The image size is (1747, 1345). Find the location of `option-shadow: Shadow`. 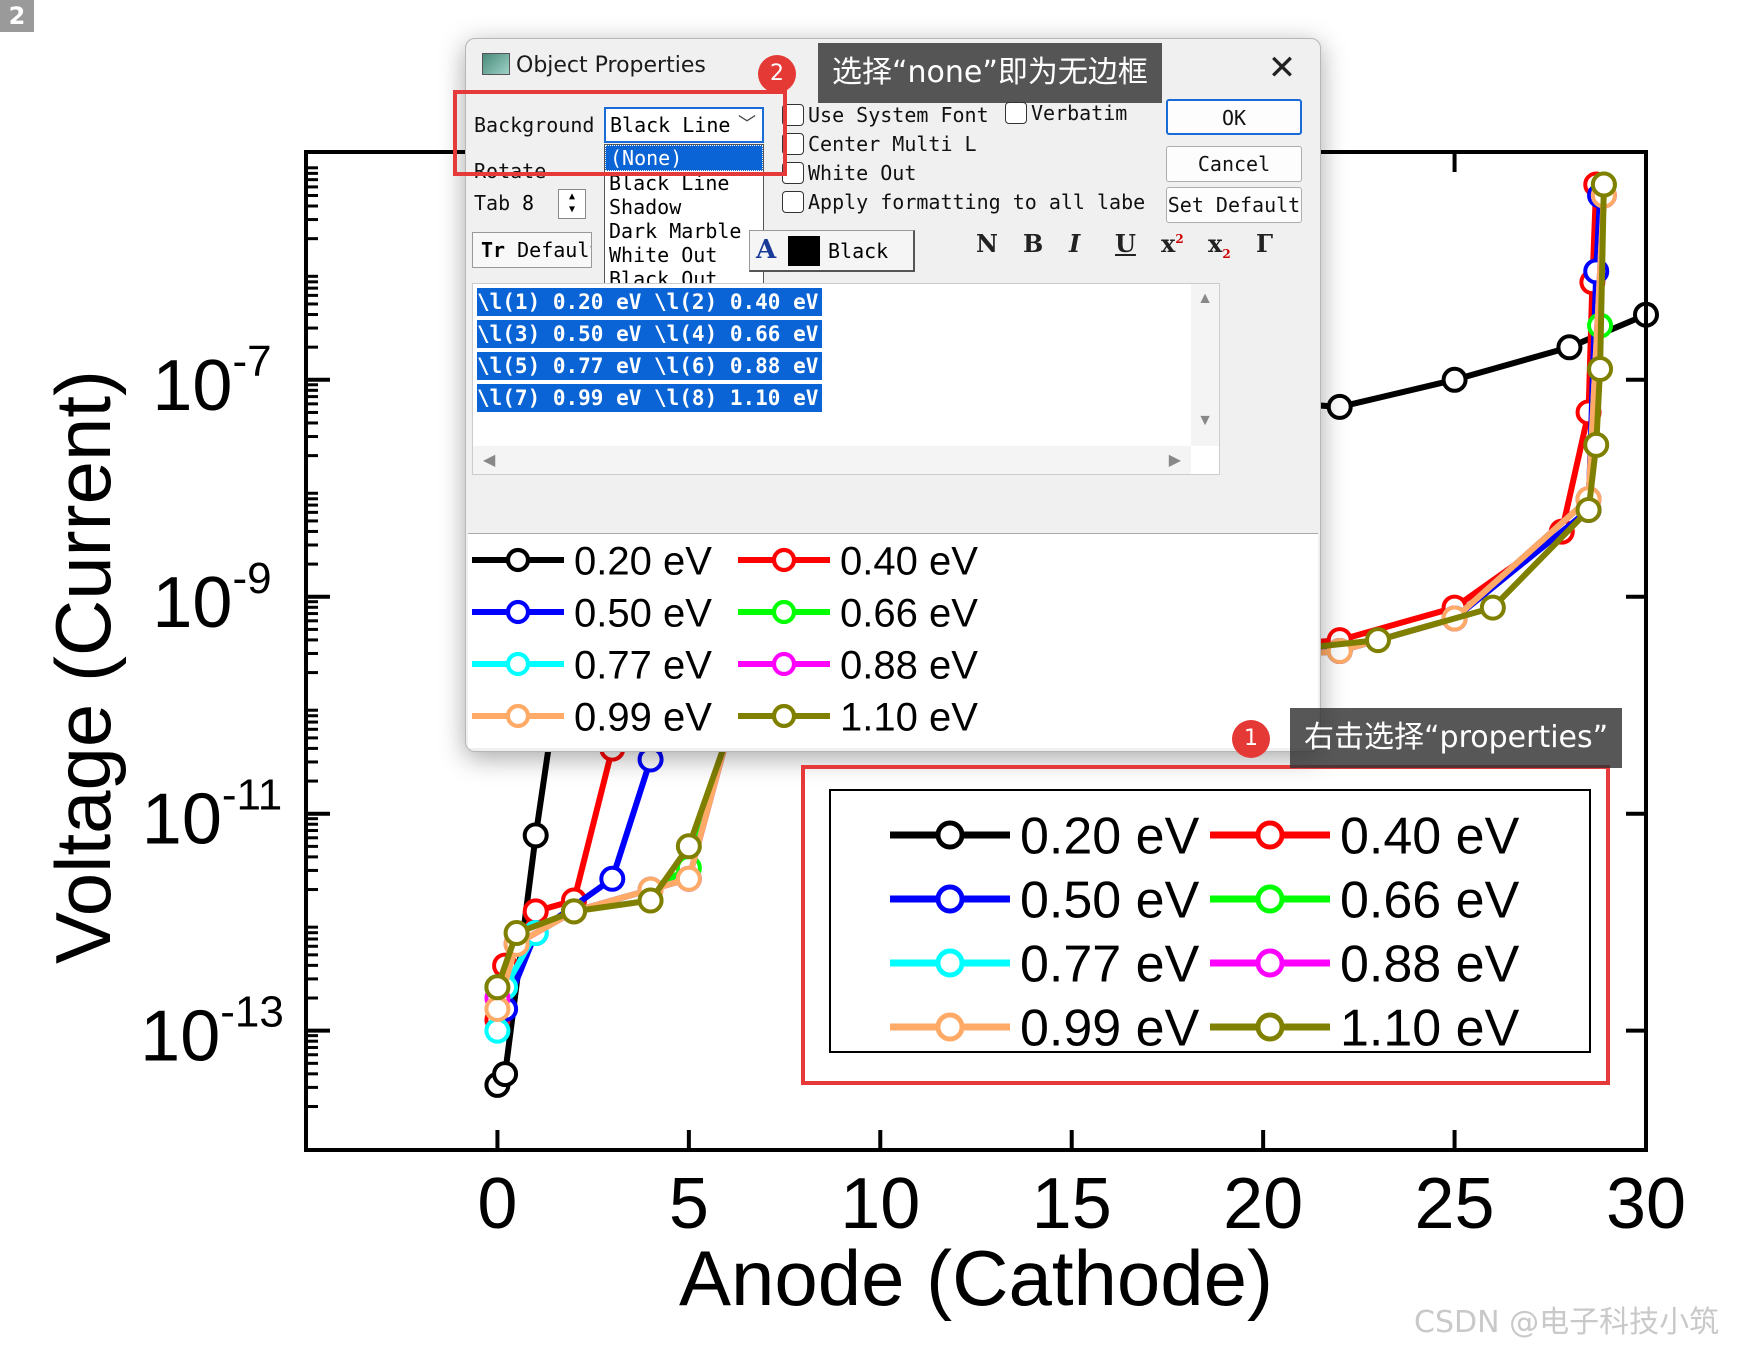

option-shadow: Shadow is located at coordinates (645, 207).